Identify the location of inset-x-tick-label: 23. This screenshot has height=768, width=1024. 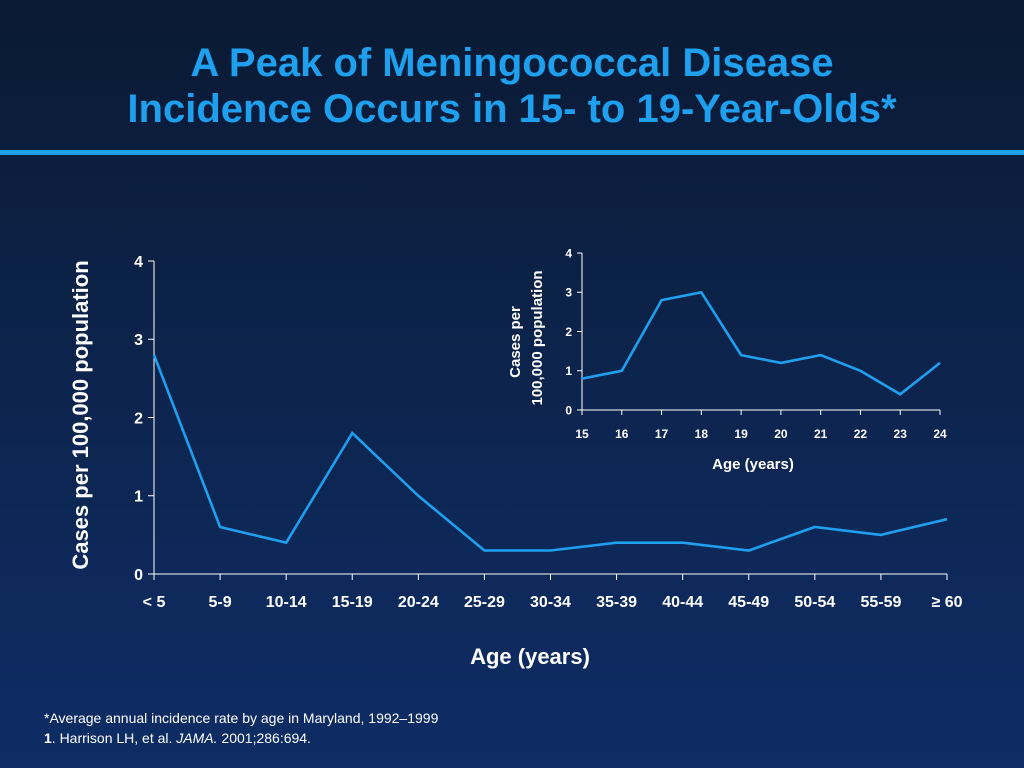
(901, 434).